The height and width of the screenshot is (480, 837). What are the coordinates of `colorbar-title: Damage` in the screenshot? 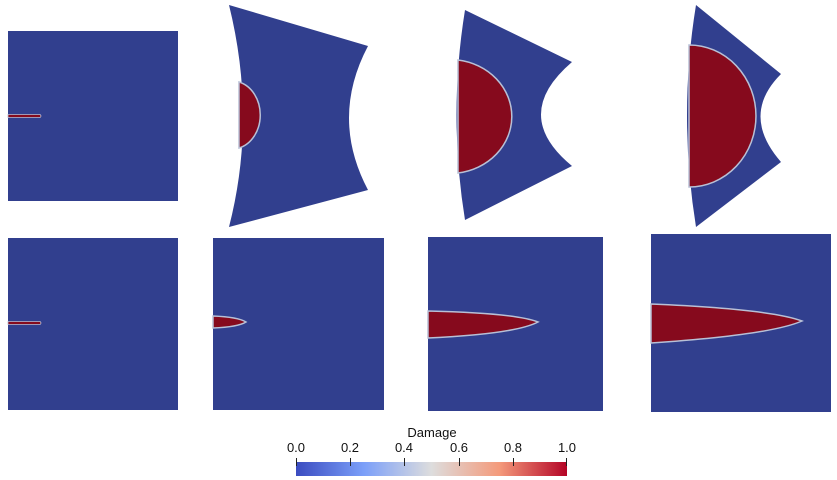 It's located at (431, 432).